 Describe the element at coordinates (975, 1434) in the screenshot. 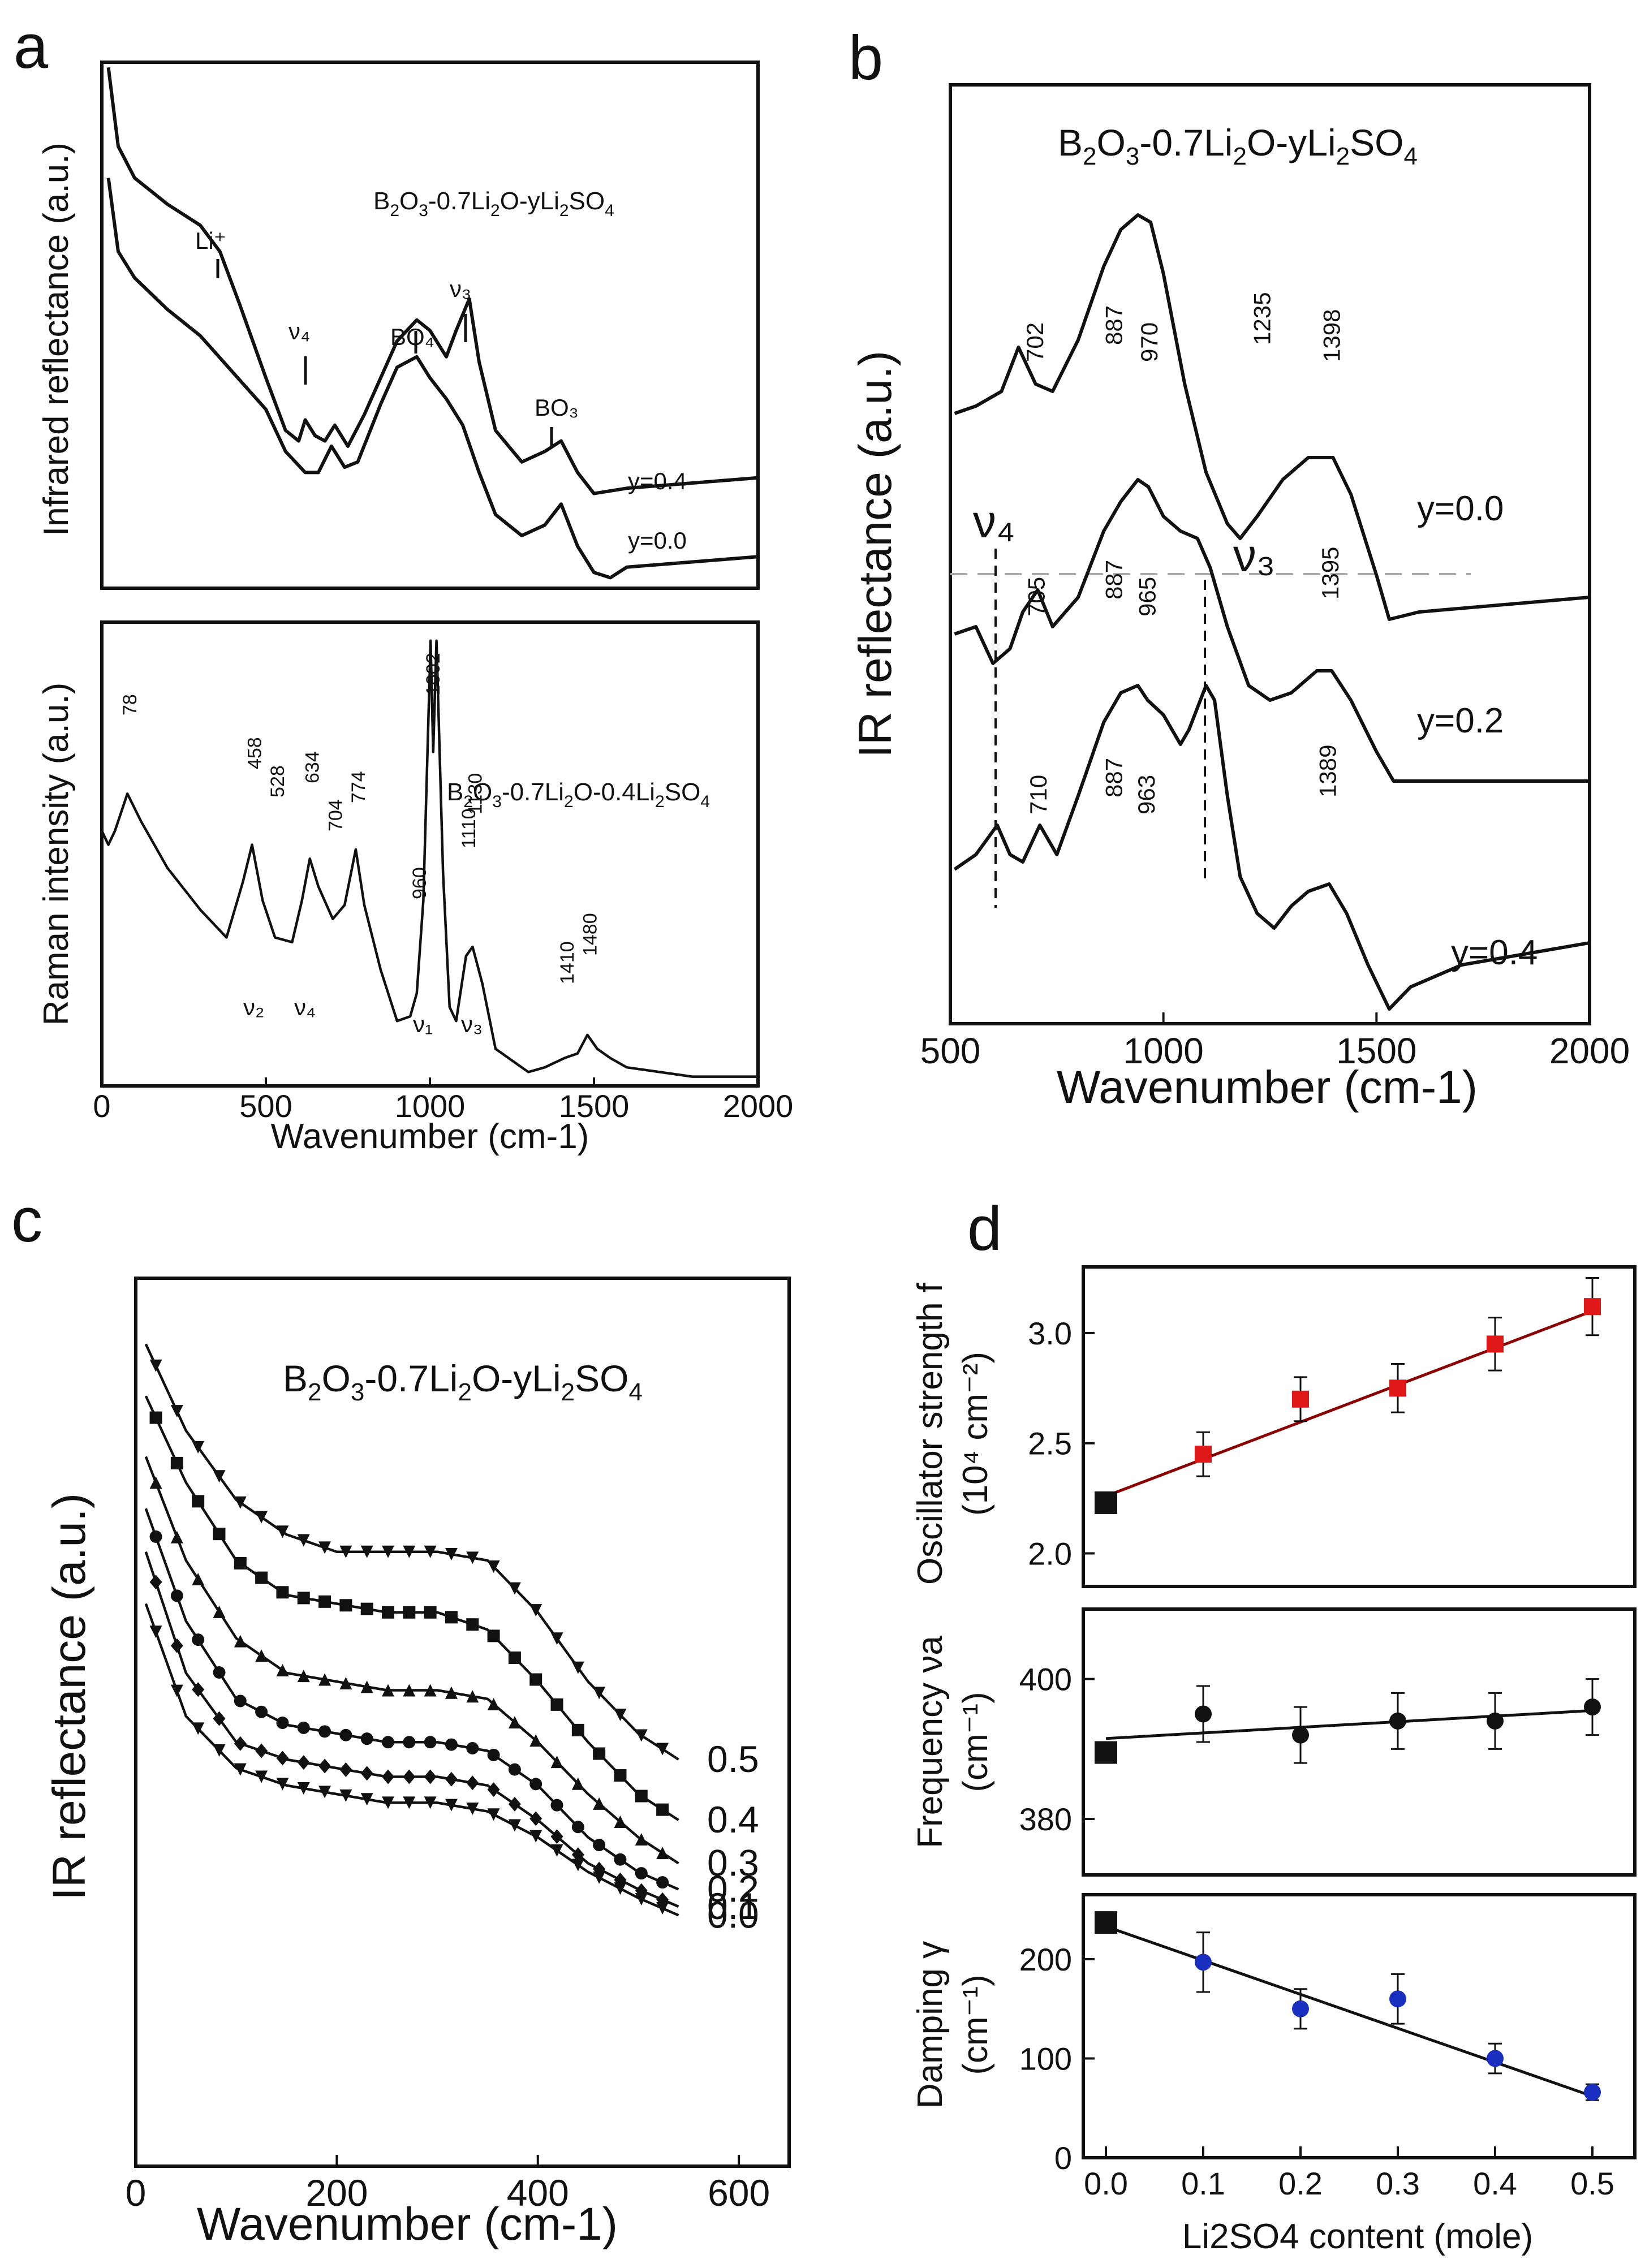

I see `panel-d1-yunit: (10⁴ cm⁻²)` at that location.